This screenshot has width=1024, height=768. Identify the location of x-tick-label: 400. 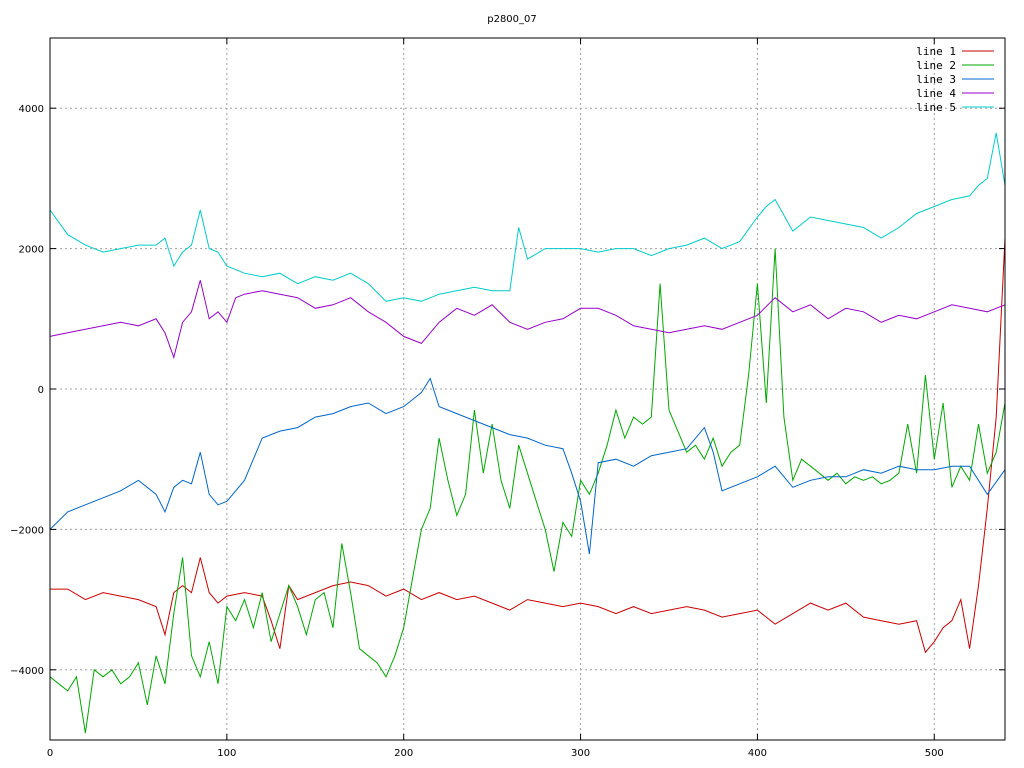
(757, 753).